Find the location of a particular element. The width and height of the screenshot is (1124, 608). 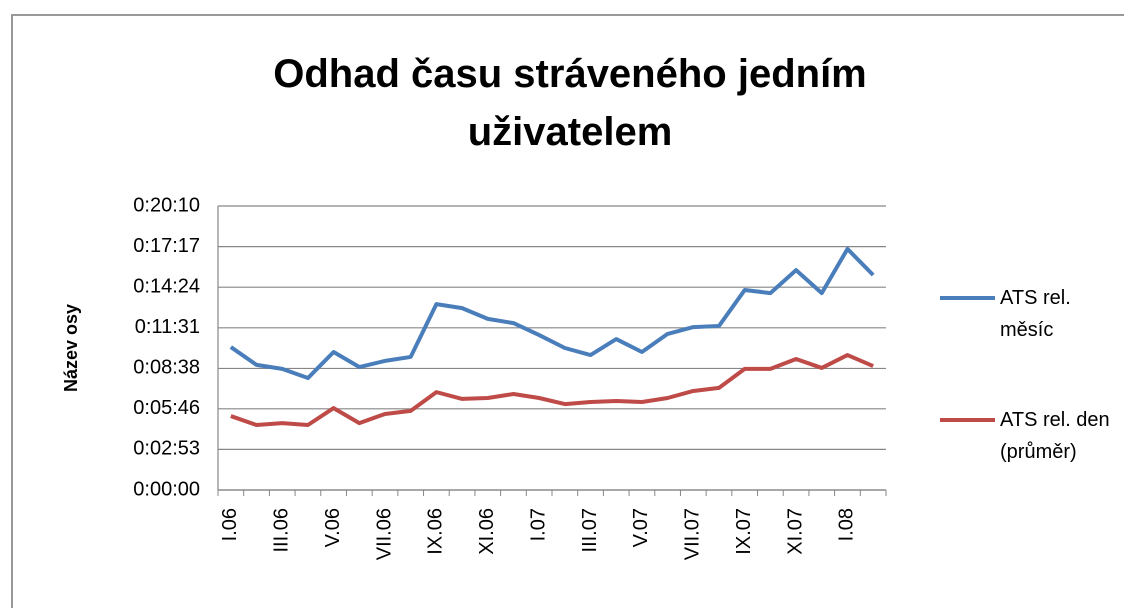

x-tick-label: V.07 is located at coordinates (641, 527).